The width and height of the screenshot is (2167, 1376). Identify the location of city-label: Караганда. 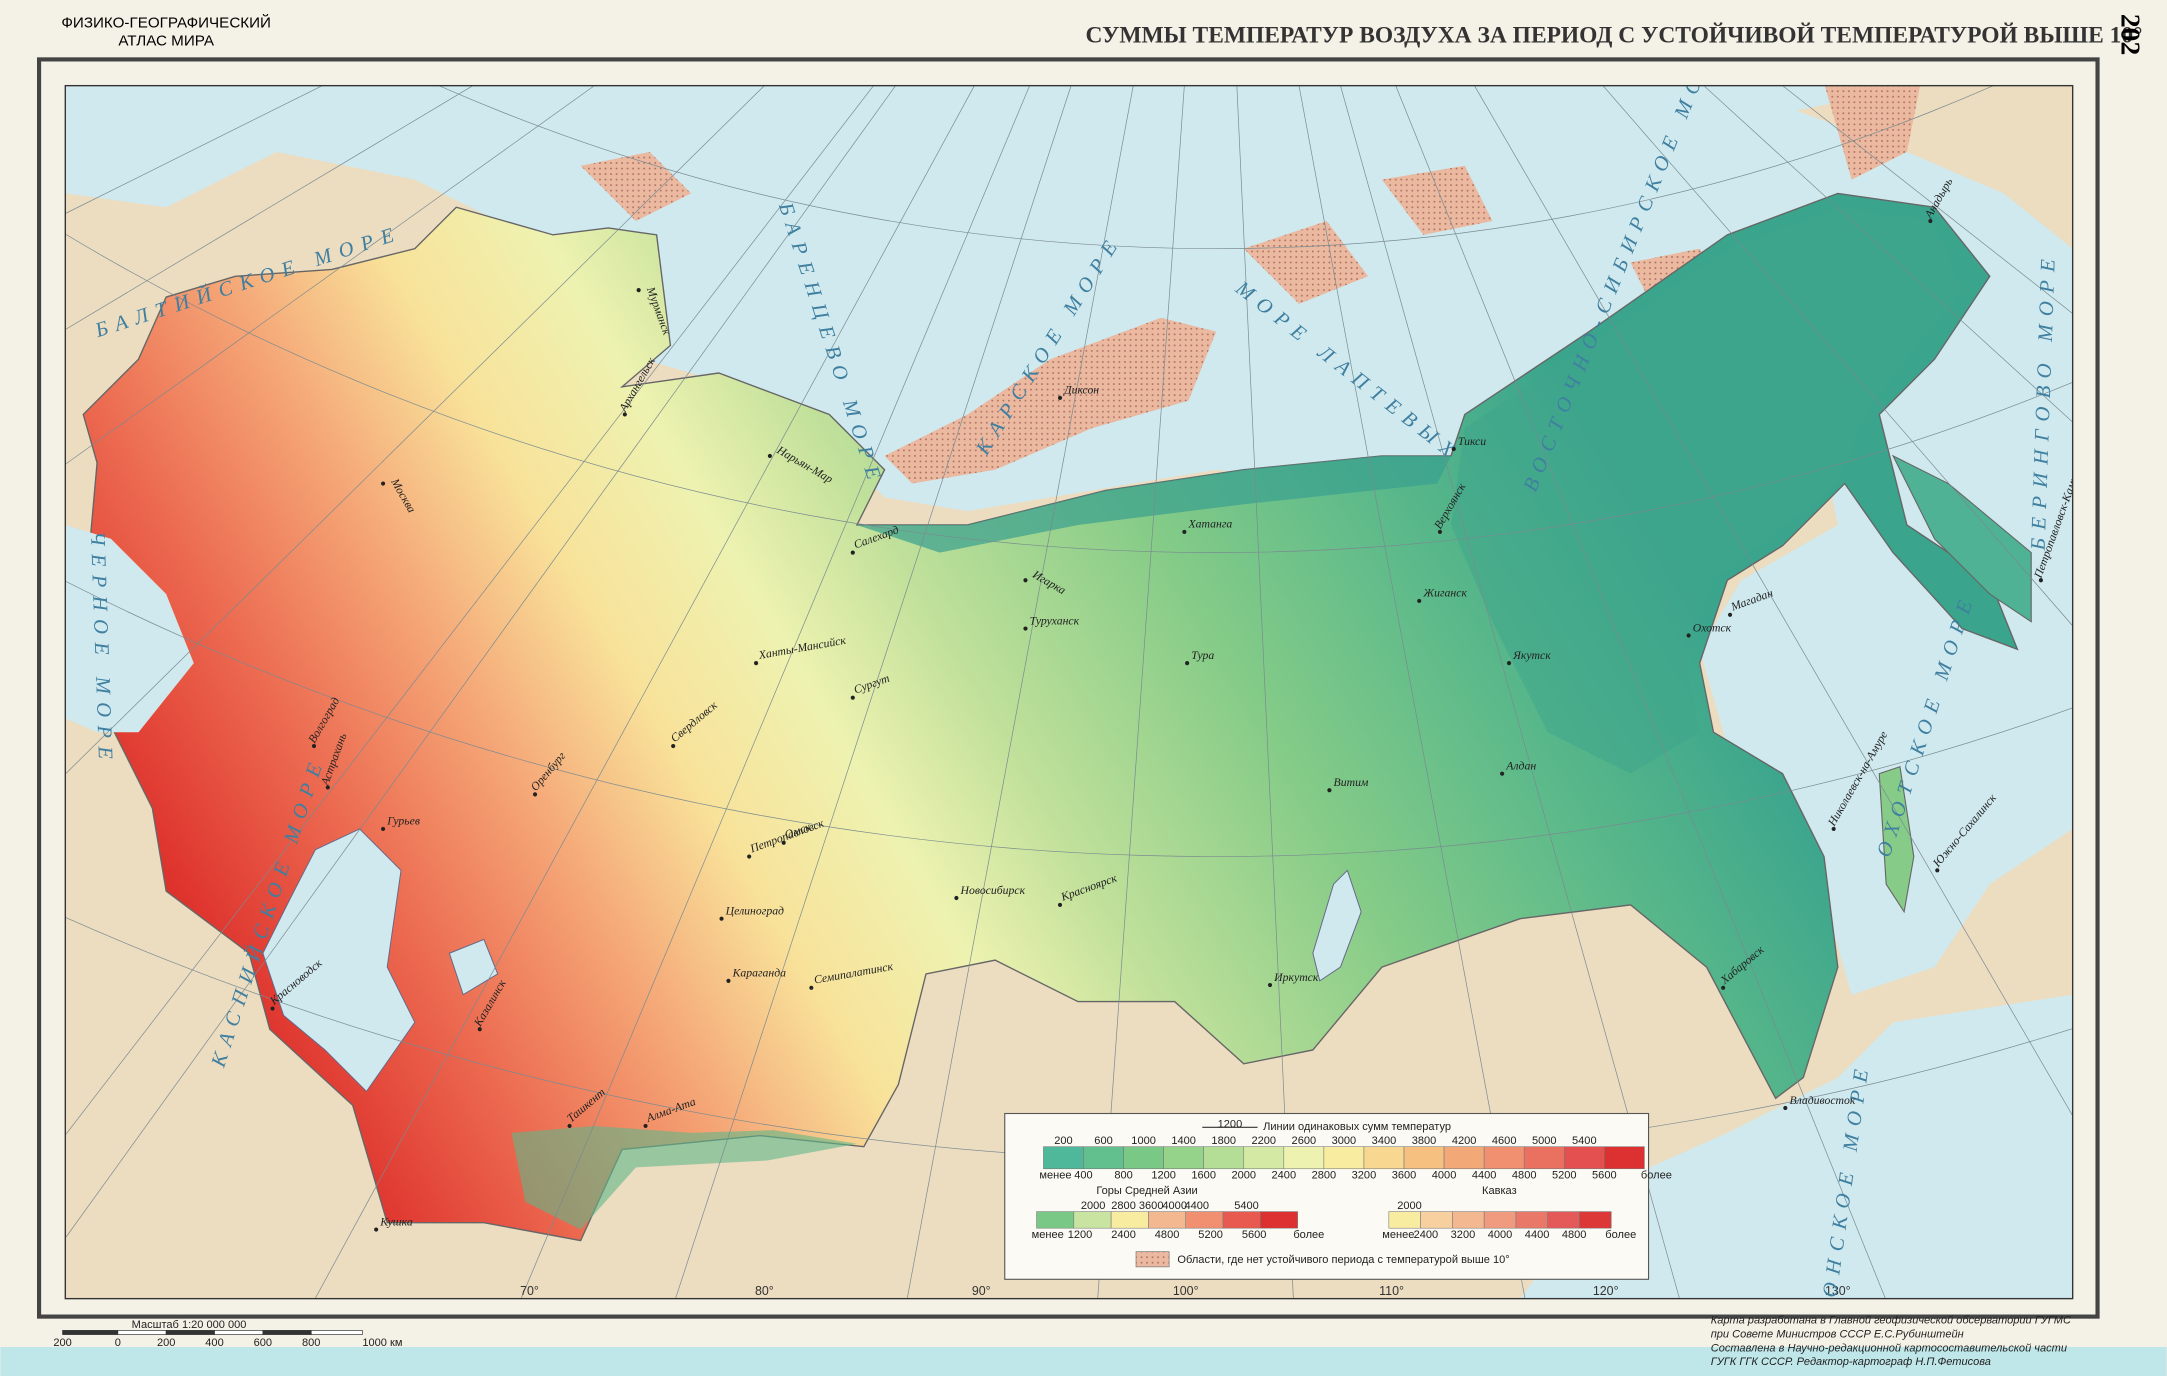
(759, 973).